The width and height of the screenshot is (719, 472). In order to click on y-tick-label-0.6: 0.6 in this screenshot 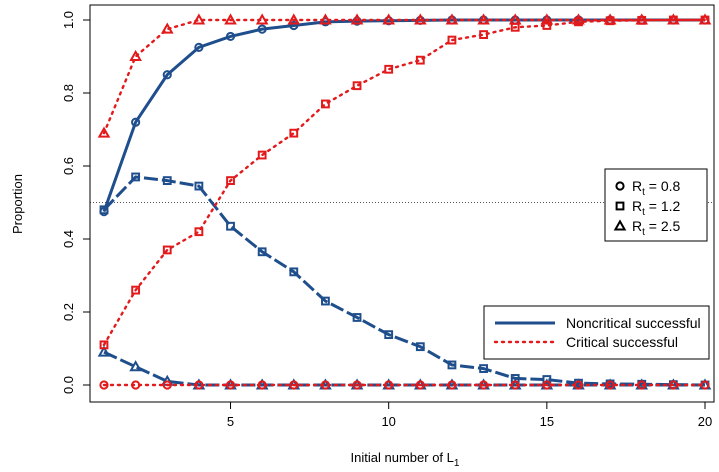, I will do `click(68, 166)`.